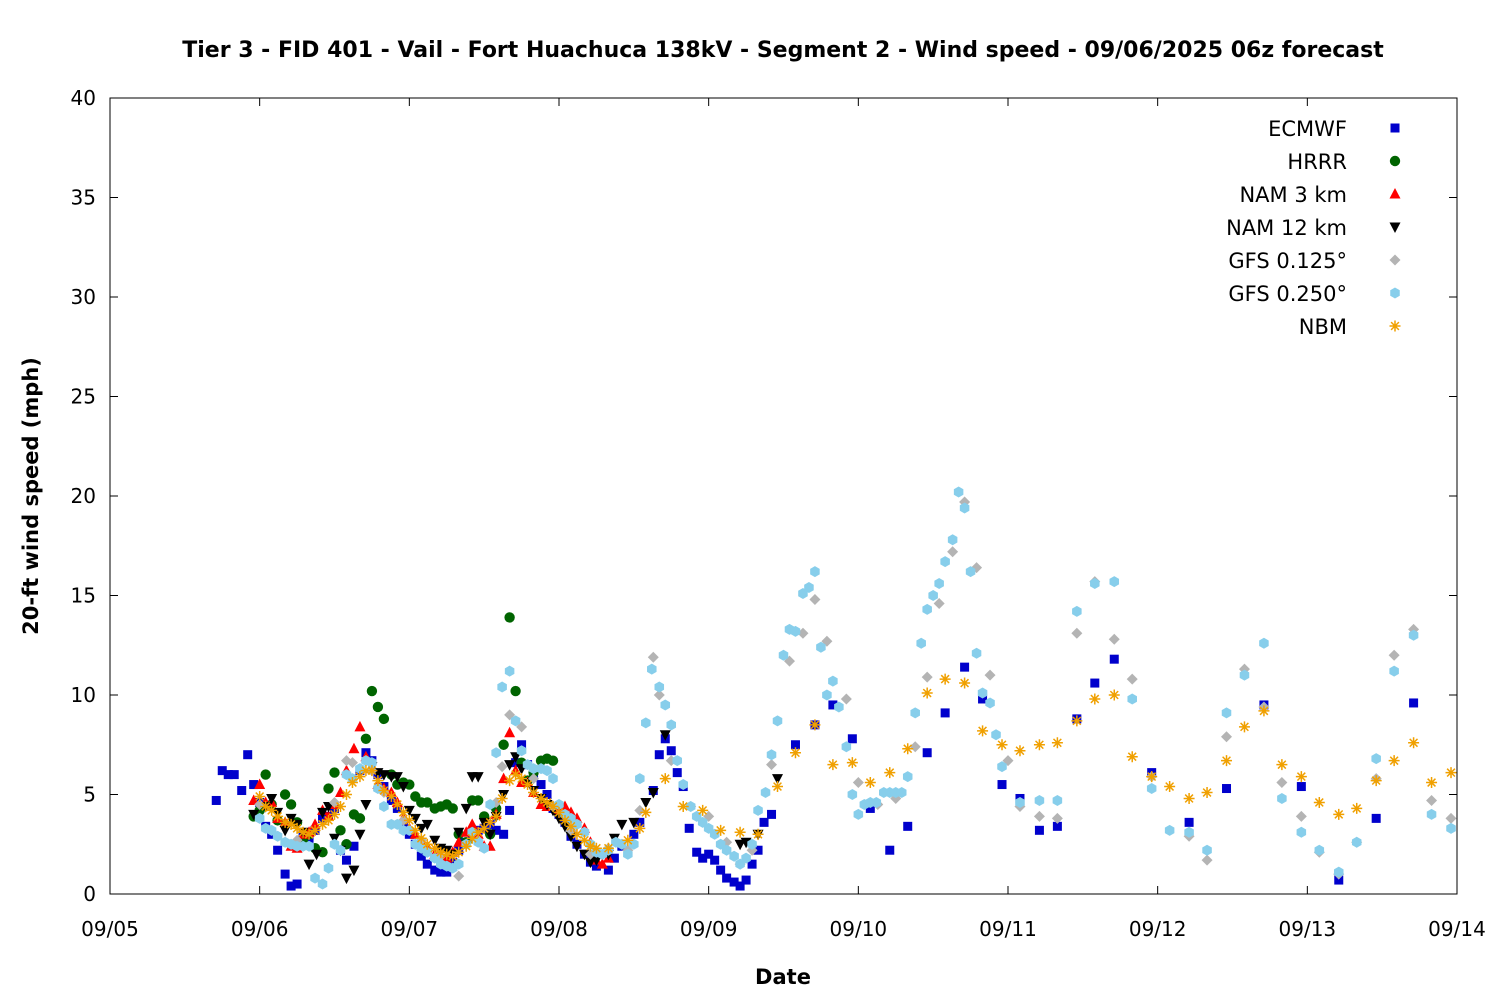  What do you see at coordinates (83, 397) in the screenshot?
I see `y-tick-label: 25` at bounding box center [83, 397].